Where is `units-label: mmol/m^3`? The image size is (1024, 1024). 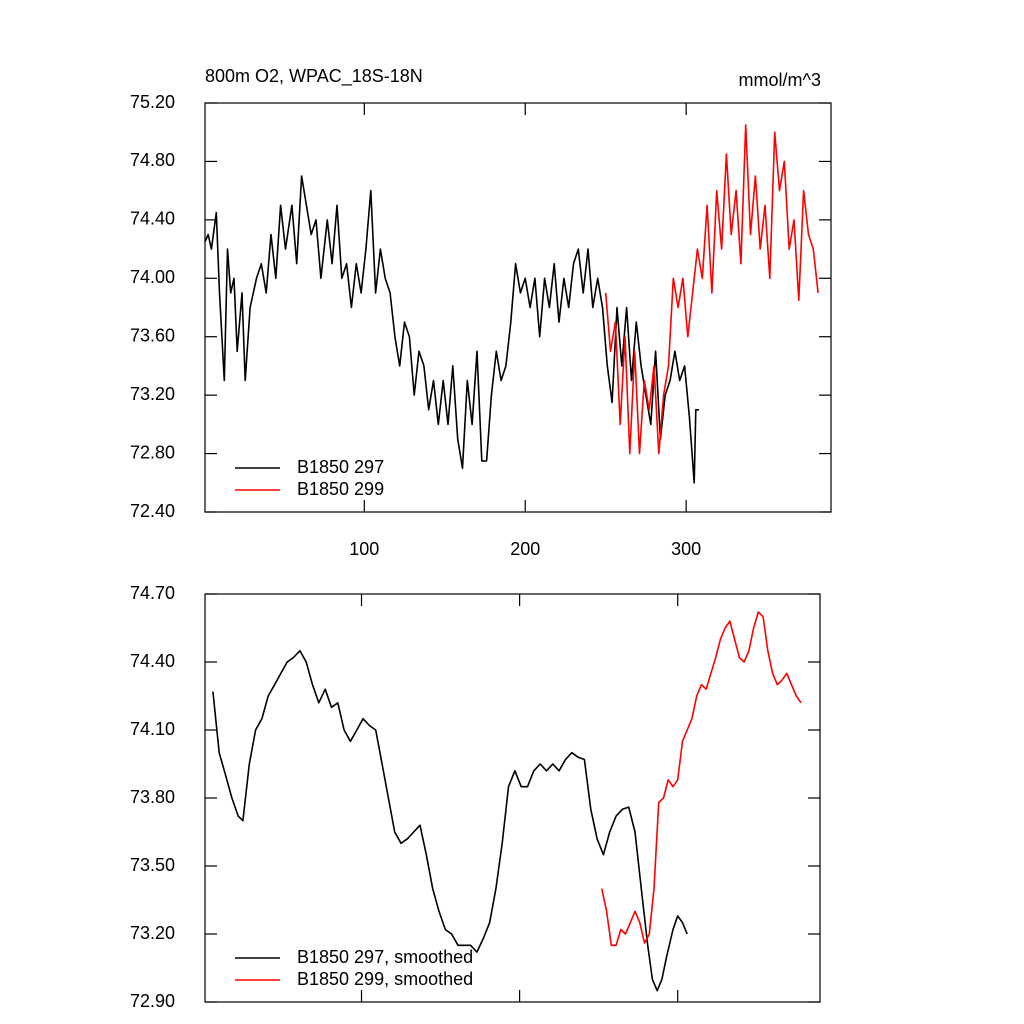 units-label: mmol/m^3 is located at coordinates (780, 80).